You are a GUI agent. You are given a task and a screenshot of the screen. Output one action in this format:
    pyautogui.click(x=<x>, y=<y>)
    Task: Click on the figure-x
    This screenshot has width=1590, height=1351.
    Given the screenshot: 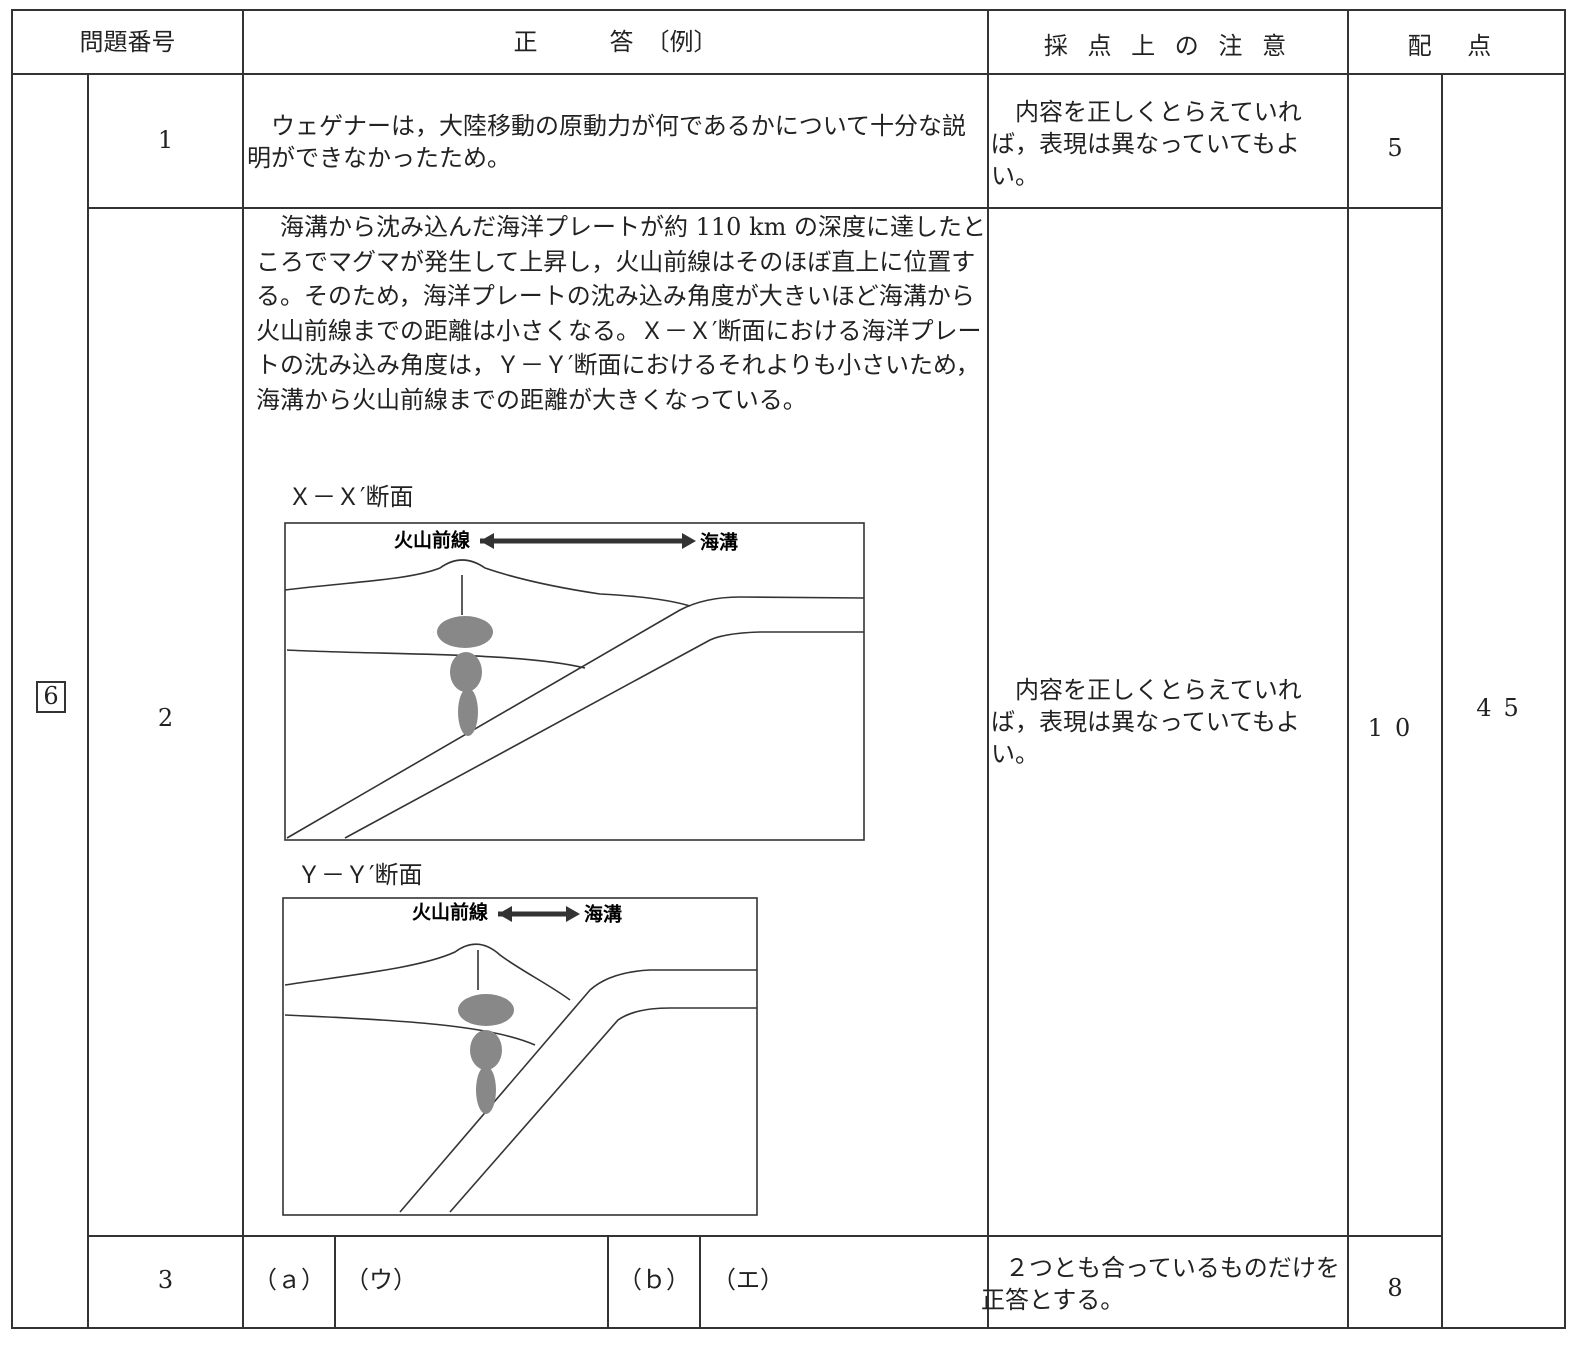 What is the action you would take?
    pyautogui.click(x=574, y=681)
    